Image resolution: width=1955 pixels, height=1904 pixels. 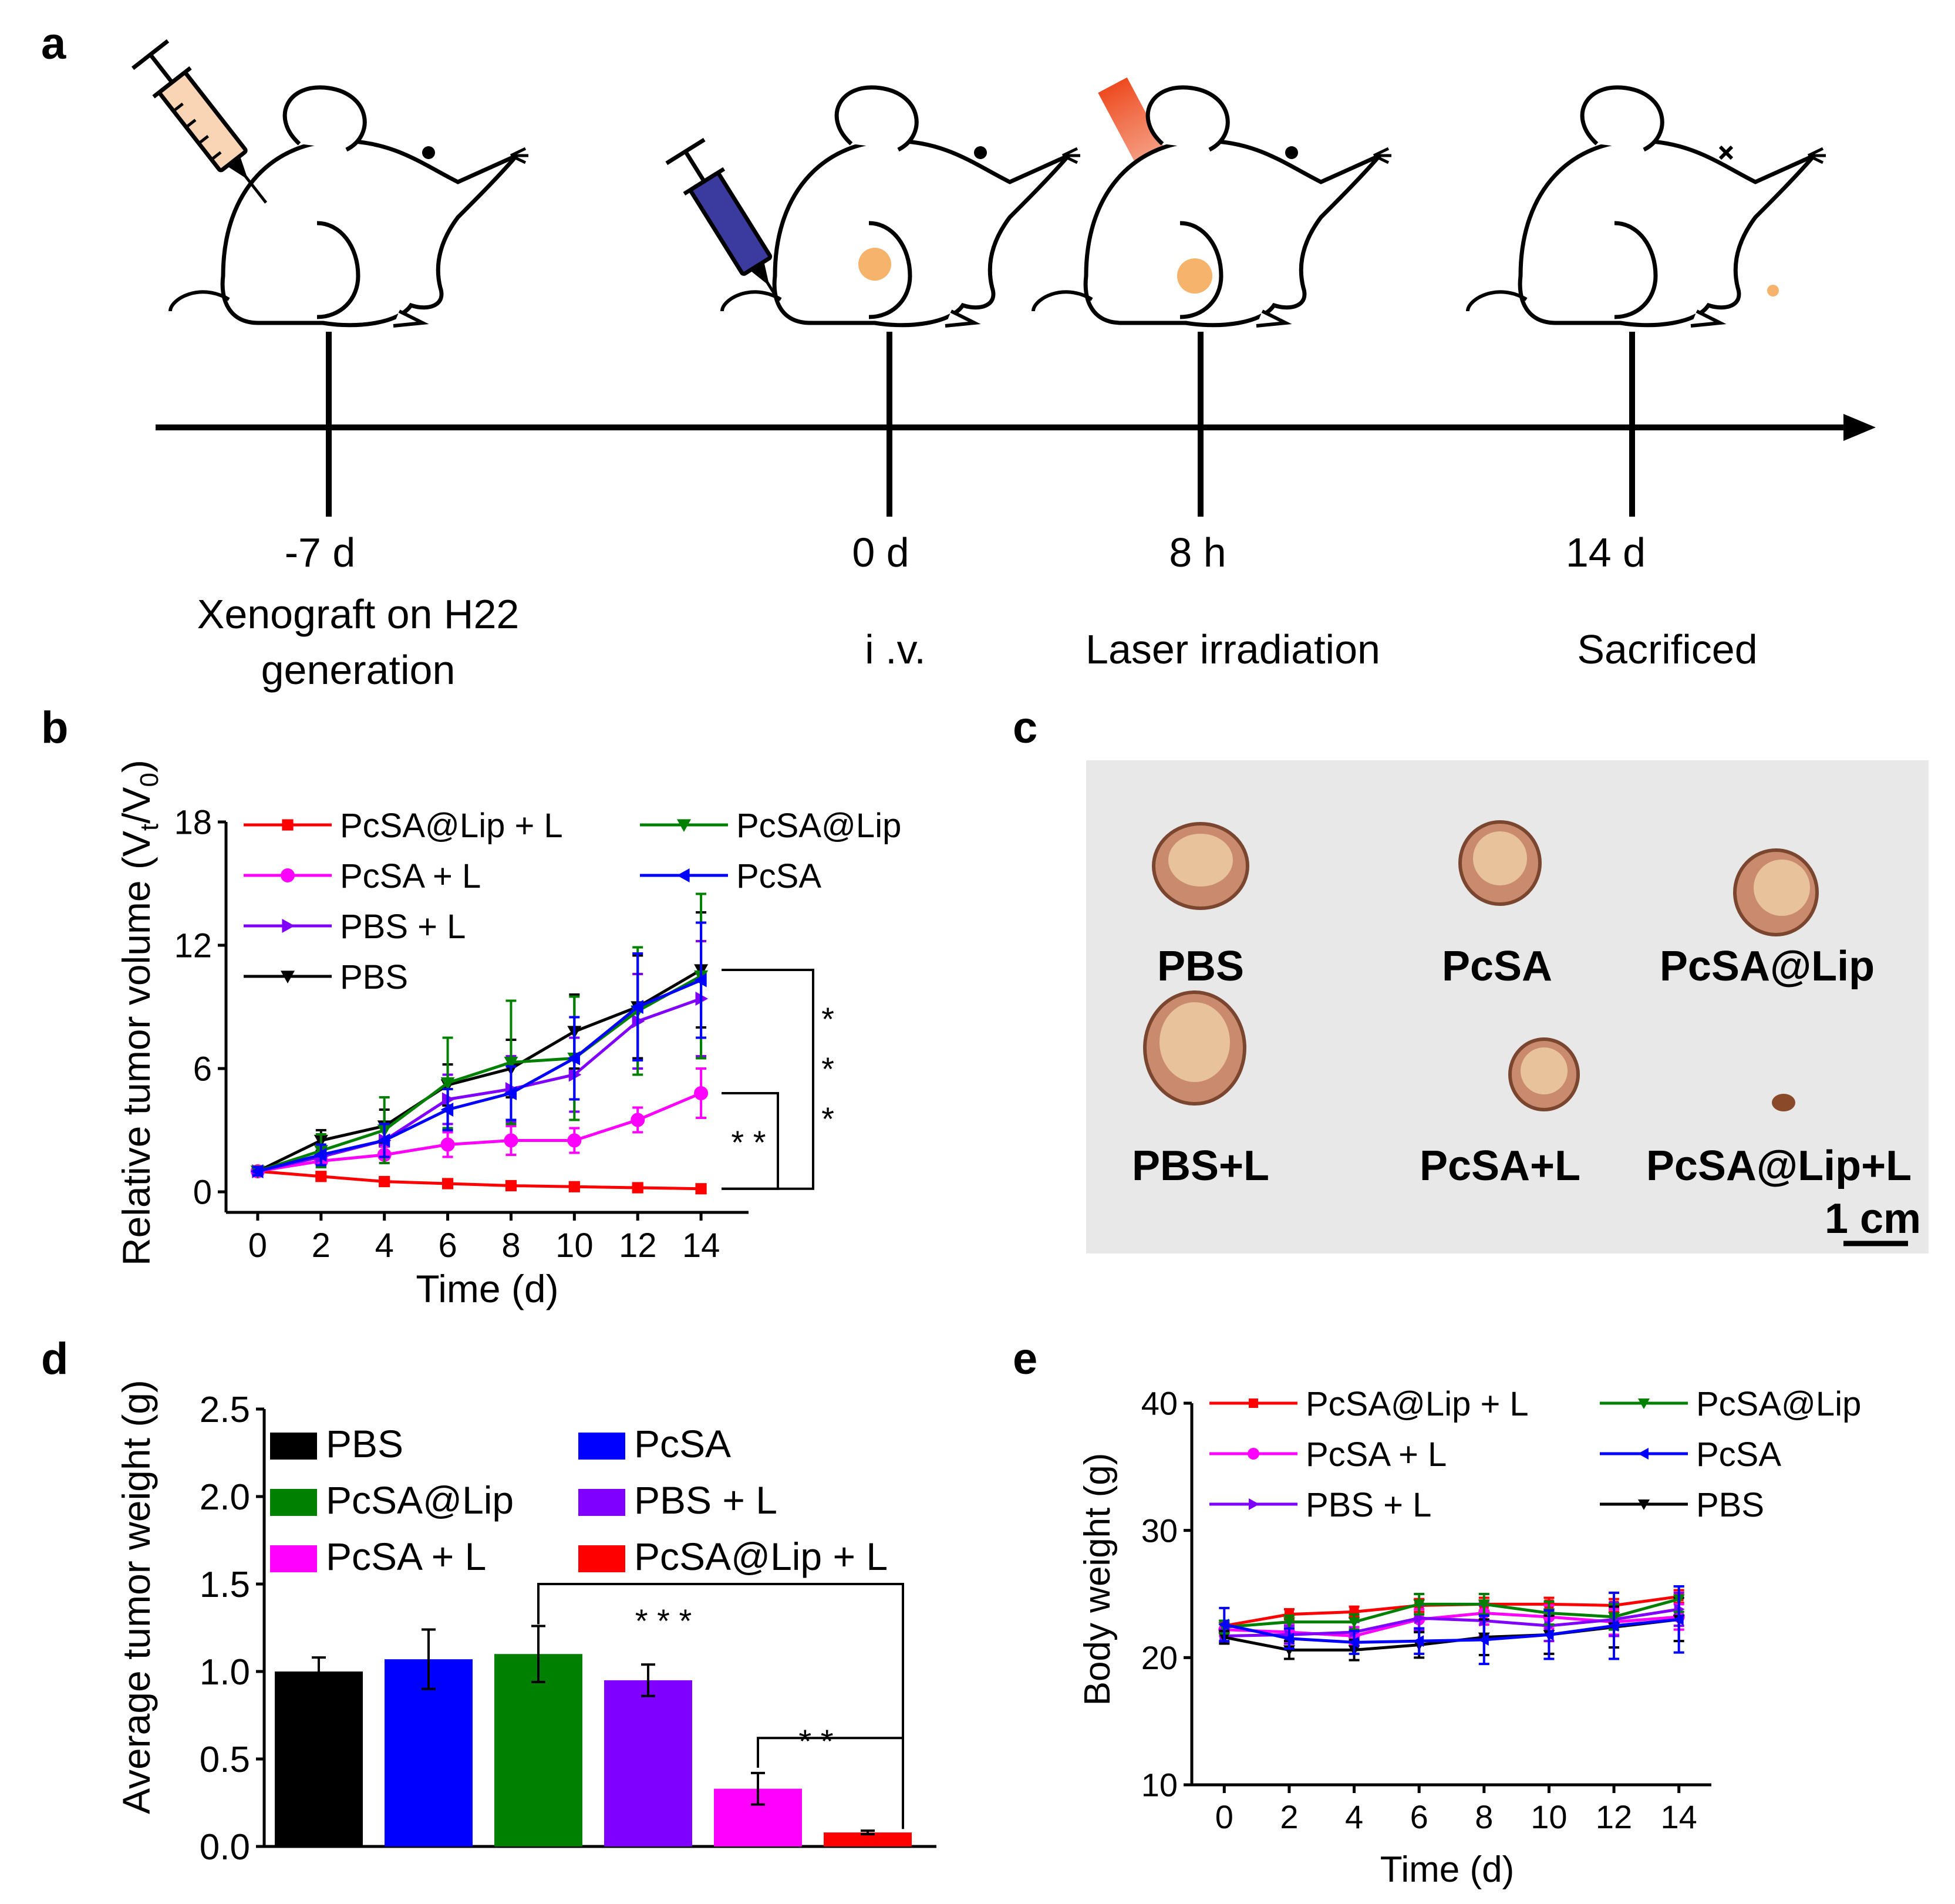 What do you see at coordinates (896, 649) in the screenshot?
I see `timeline-label-2: i .v.` at bounding box center [896, 649].